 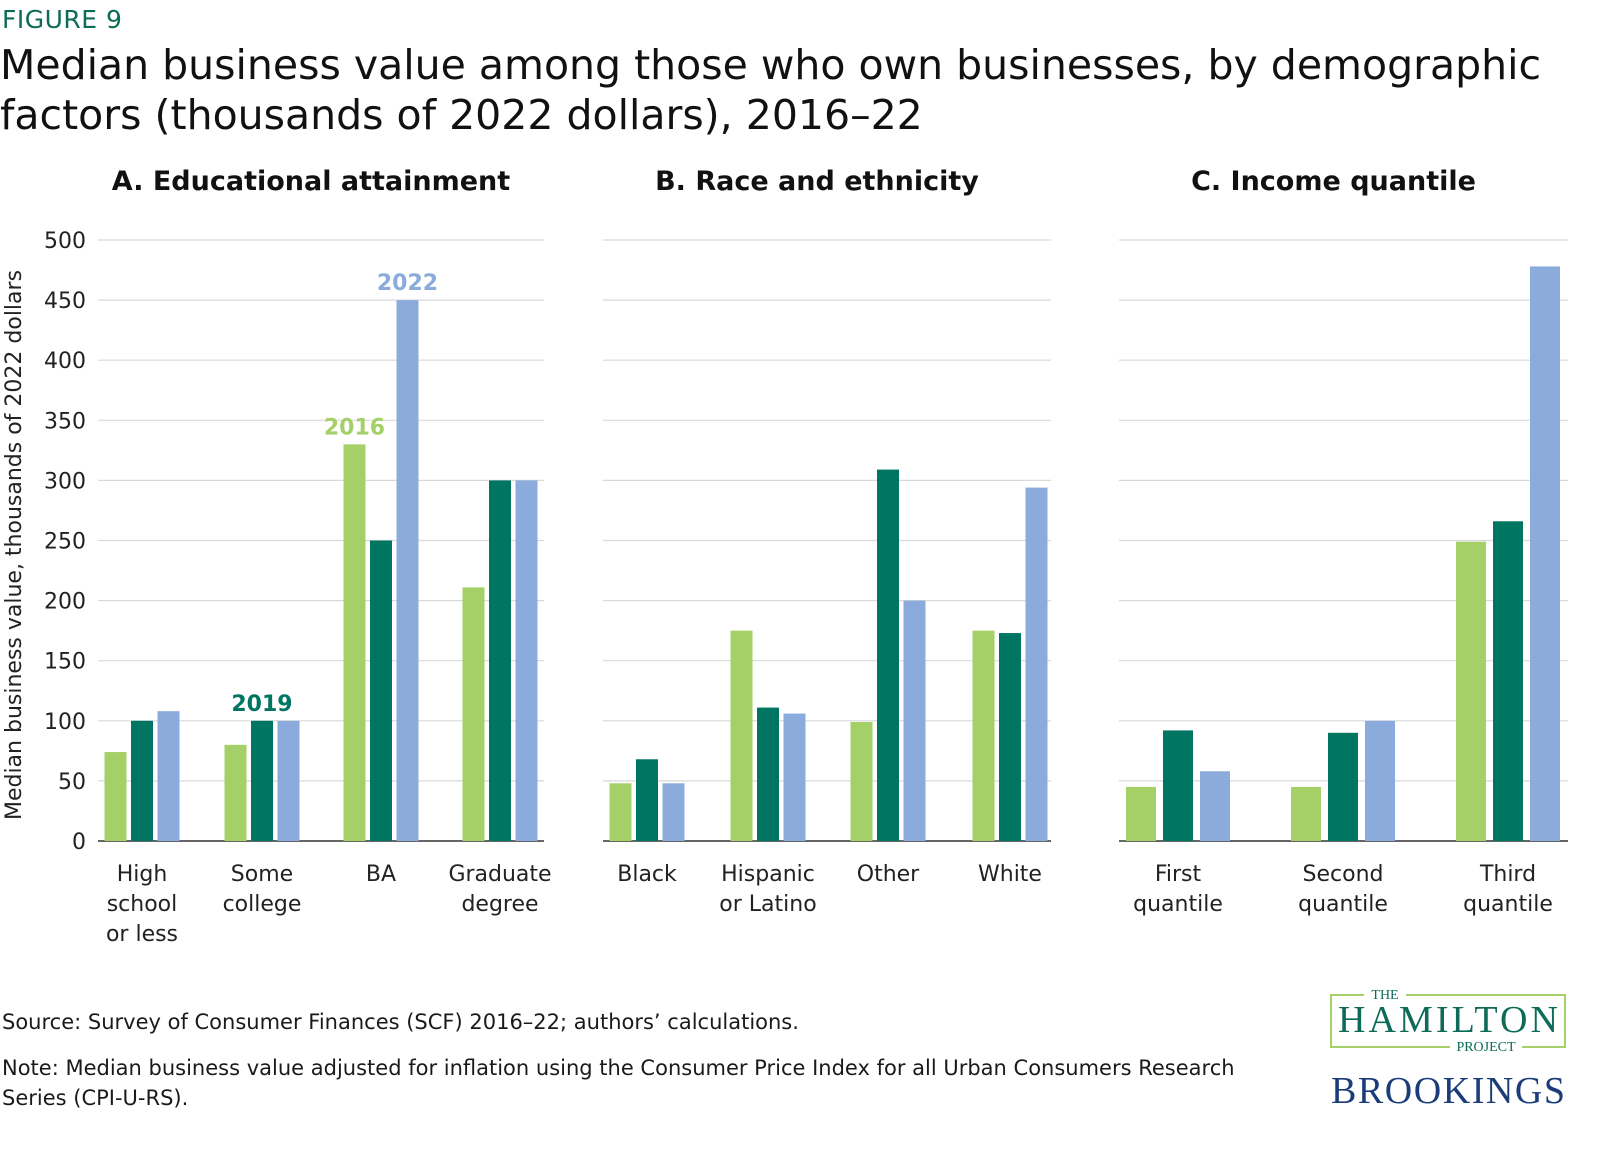 What do you see at coordinates (407, 283) in the screenshot?
I see `legend-label-2022: 2022` at bounding box center [407, 283].